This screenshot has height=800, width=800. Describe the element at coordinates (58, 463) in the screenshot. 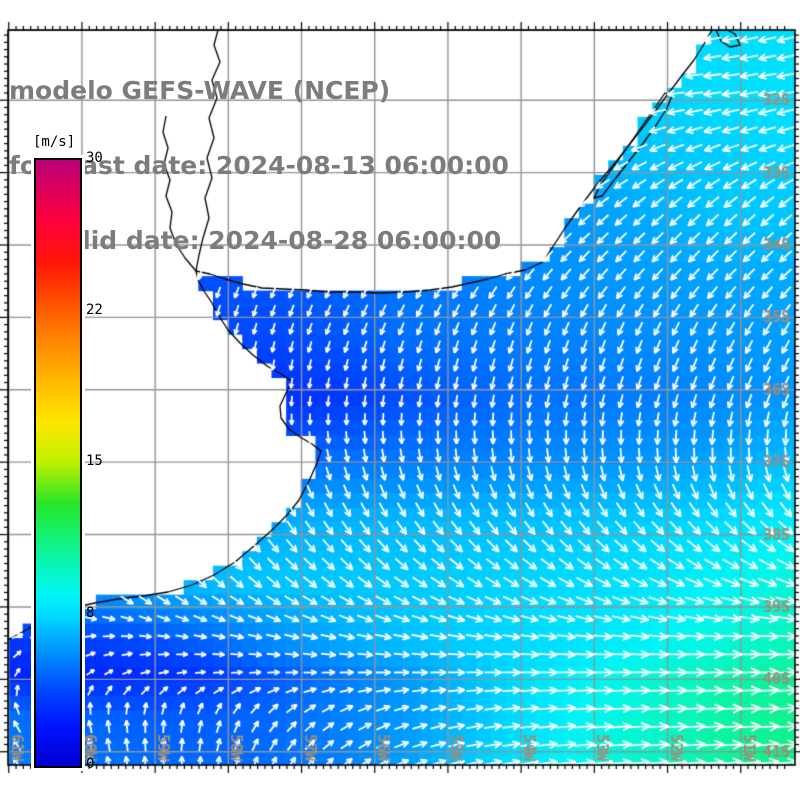

I see `colorbar-gradient` at that location.